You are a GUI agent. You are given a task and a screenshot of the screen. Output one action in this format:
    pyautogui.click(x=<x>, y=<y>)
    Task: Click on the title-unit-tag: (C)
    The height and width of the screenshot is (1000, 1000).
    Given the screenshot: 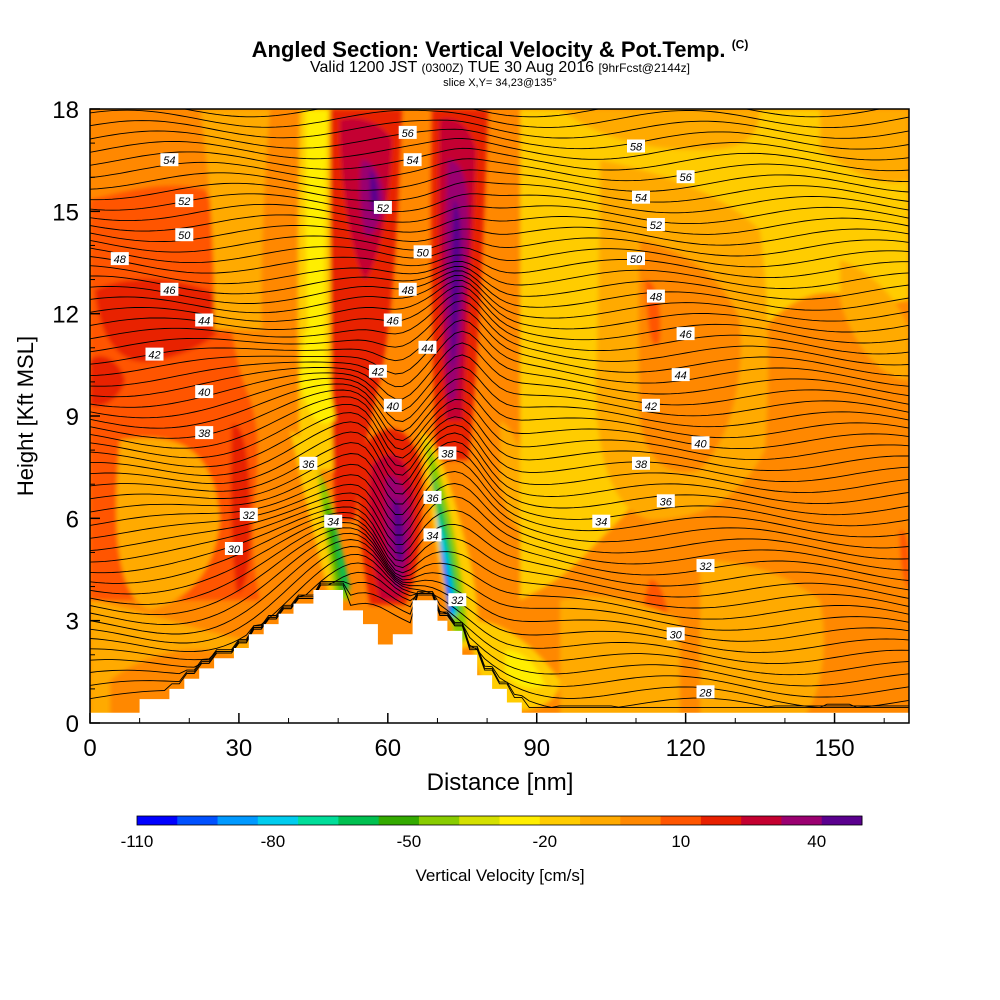 What is the action you would take?
    pyautogui.click(x=740, y=44)
    